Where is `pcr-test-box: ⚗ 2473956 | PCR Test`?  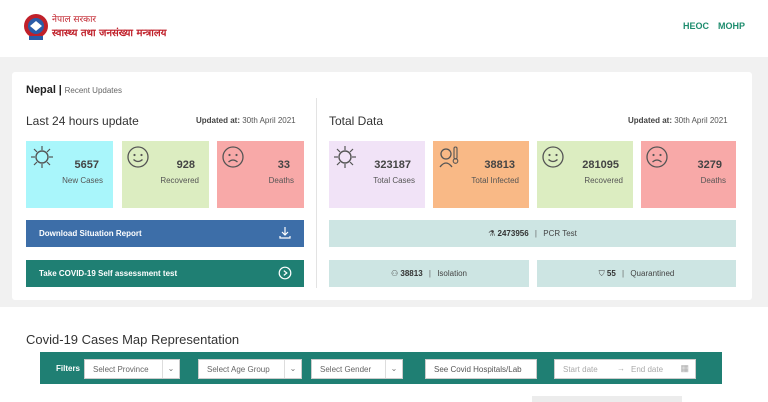
pcr-test-box: ⚗ 2473956 | PCR Test is located at coordinates (532, 233).